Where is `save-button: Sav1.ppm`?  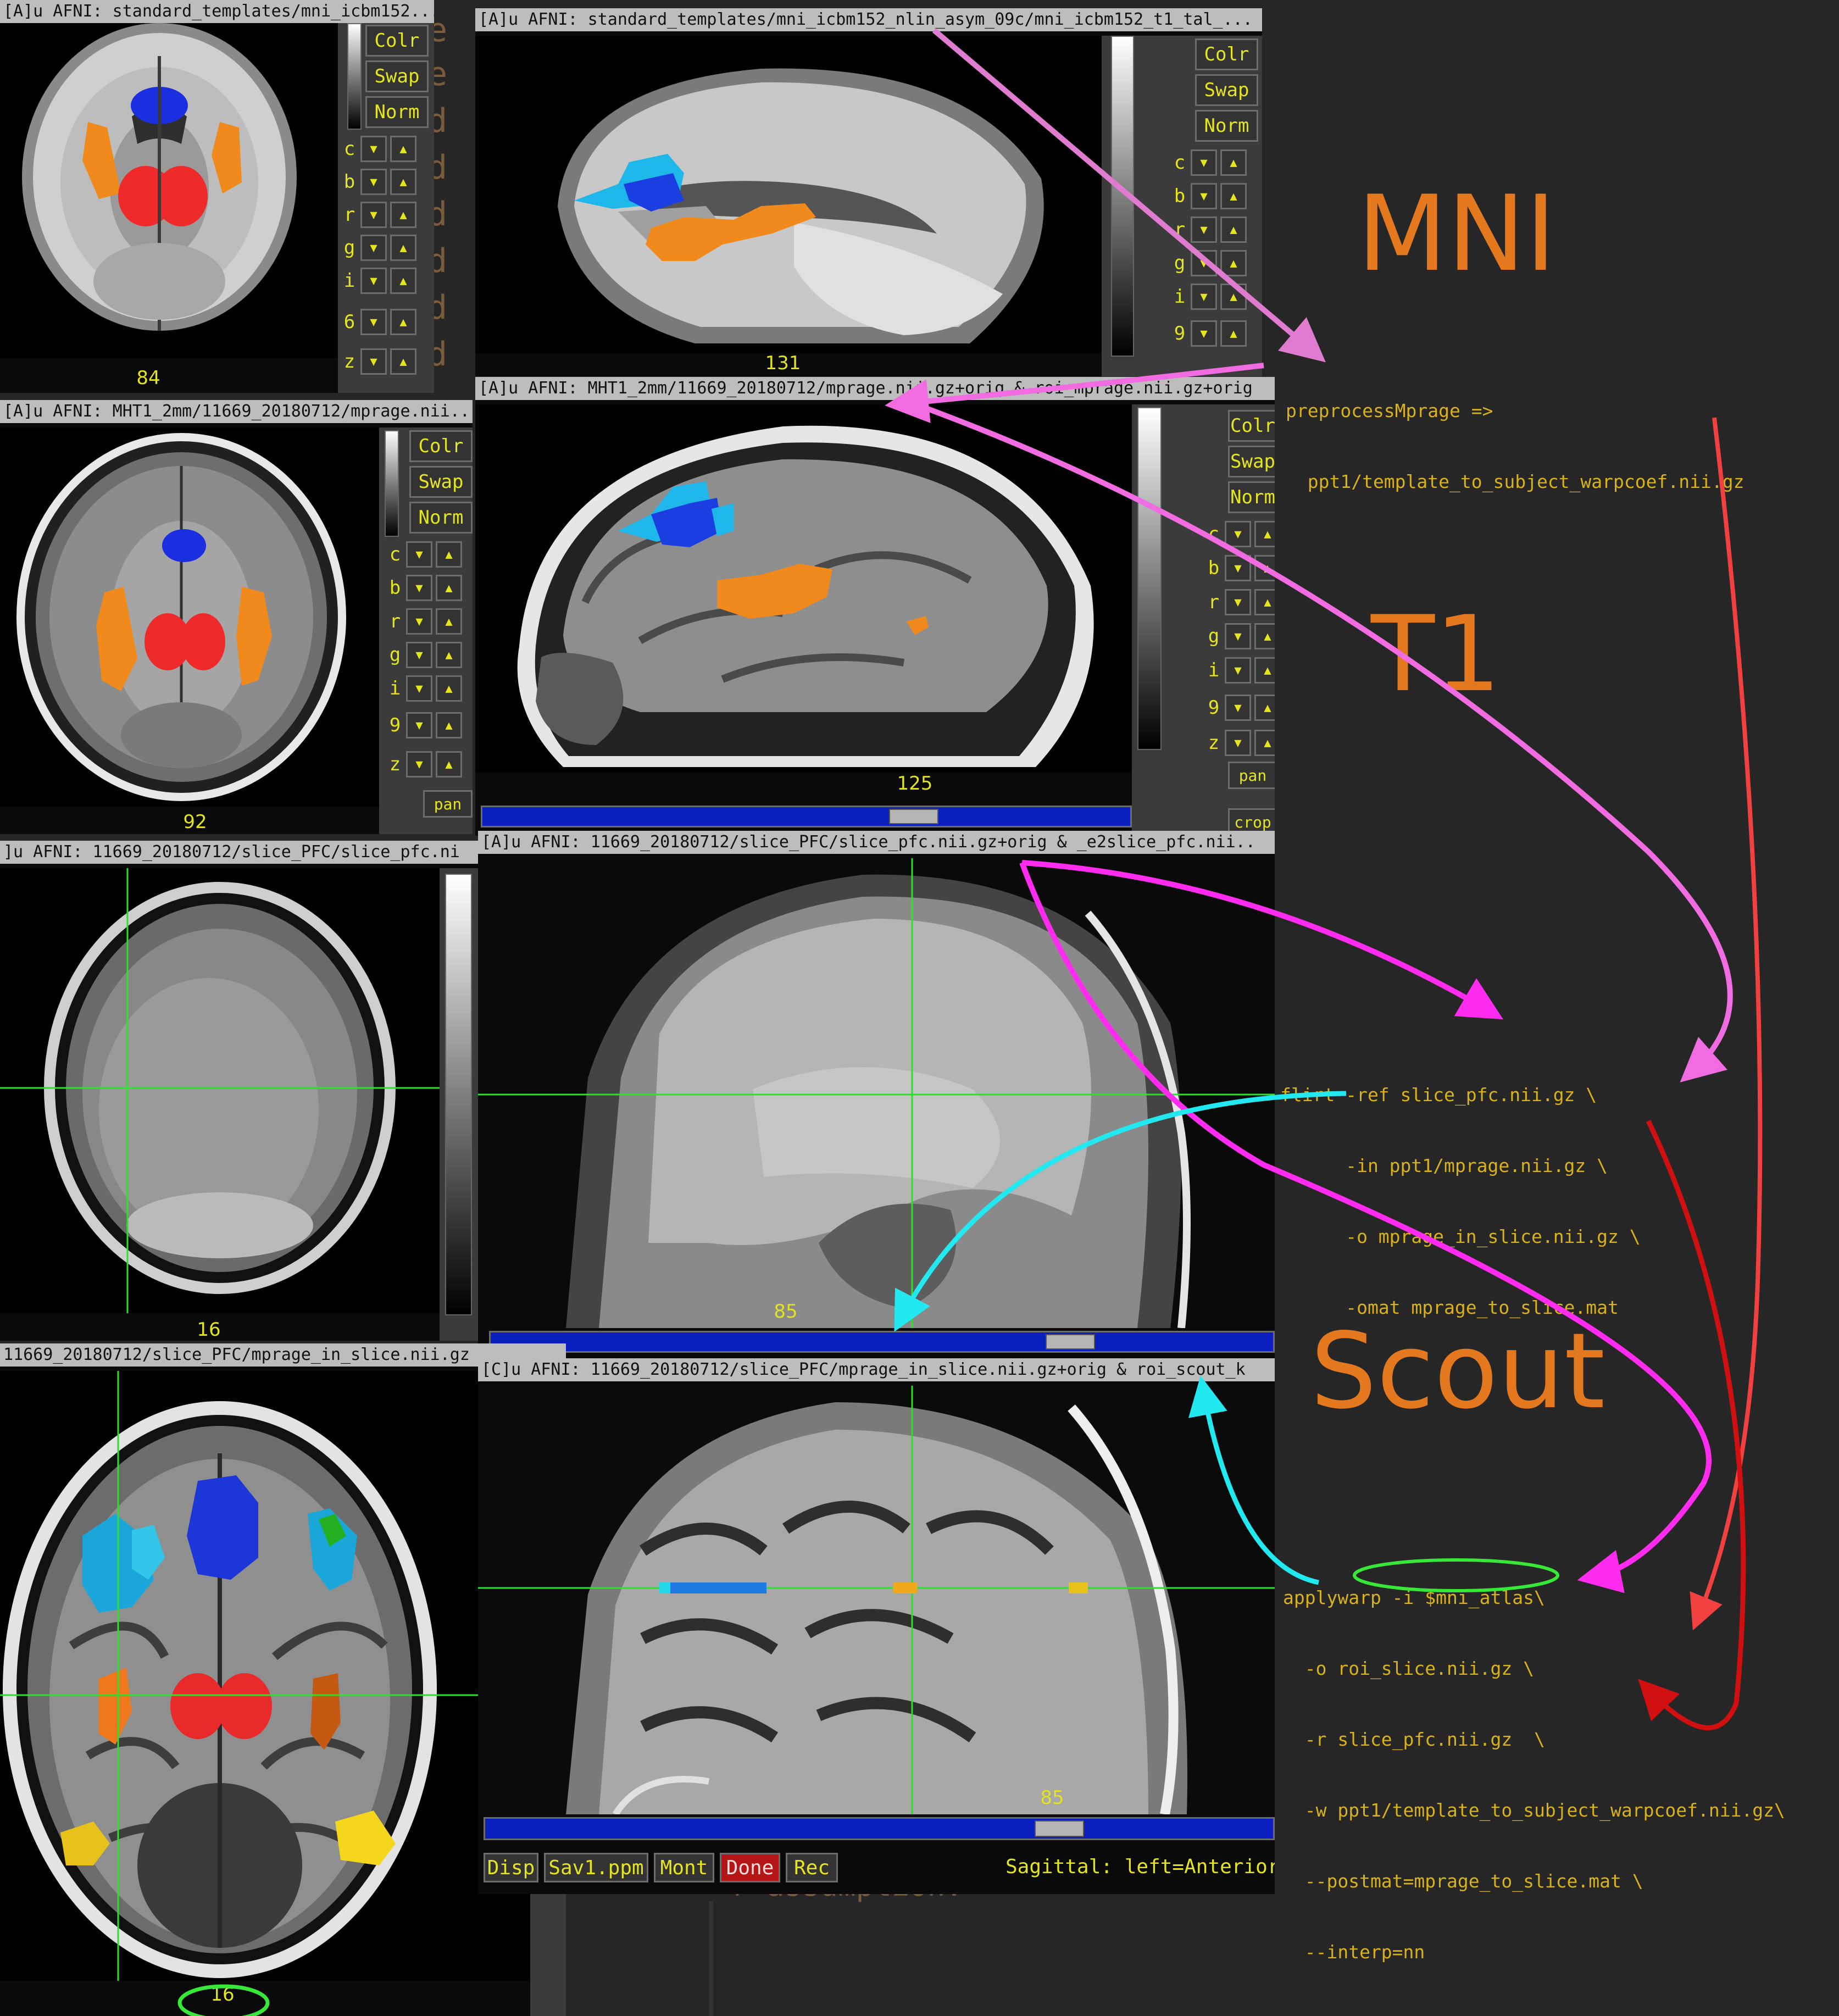 save-button: Sav1.ppm is located at coordinates (596, 1867).